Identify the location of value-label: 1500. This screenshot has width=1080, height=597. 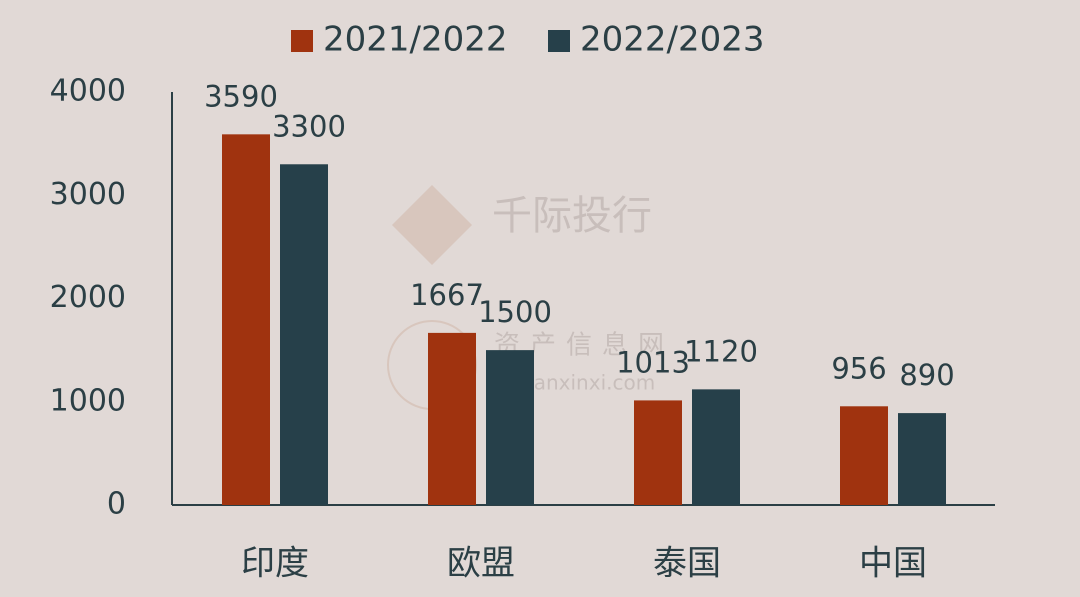
(515, 312).